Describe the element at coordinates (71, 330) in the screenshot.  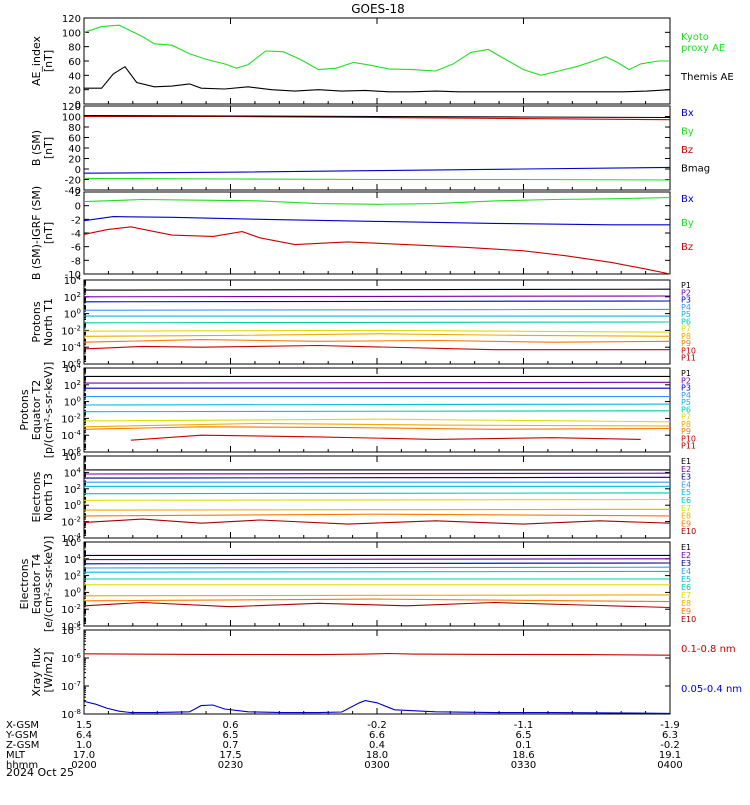
I see `ytick-label-pn: 10⁻²` at that location.